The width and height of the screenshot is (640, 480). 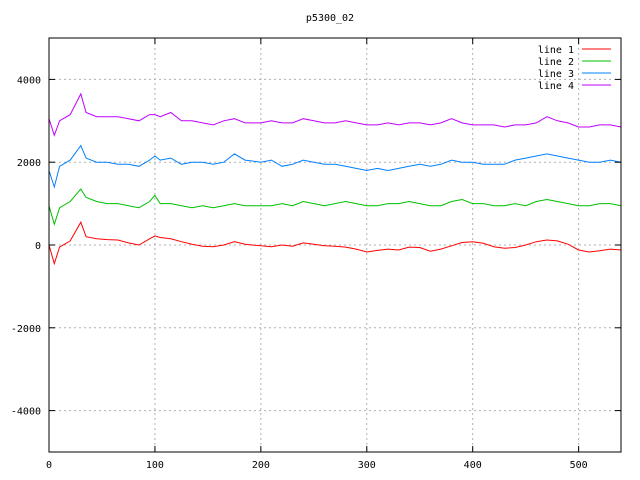 I want to click on x-tick-label: 100, so click(x=155, y=465).